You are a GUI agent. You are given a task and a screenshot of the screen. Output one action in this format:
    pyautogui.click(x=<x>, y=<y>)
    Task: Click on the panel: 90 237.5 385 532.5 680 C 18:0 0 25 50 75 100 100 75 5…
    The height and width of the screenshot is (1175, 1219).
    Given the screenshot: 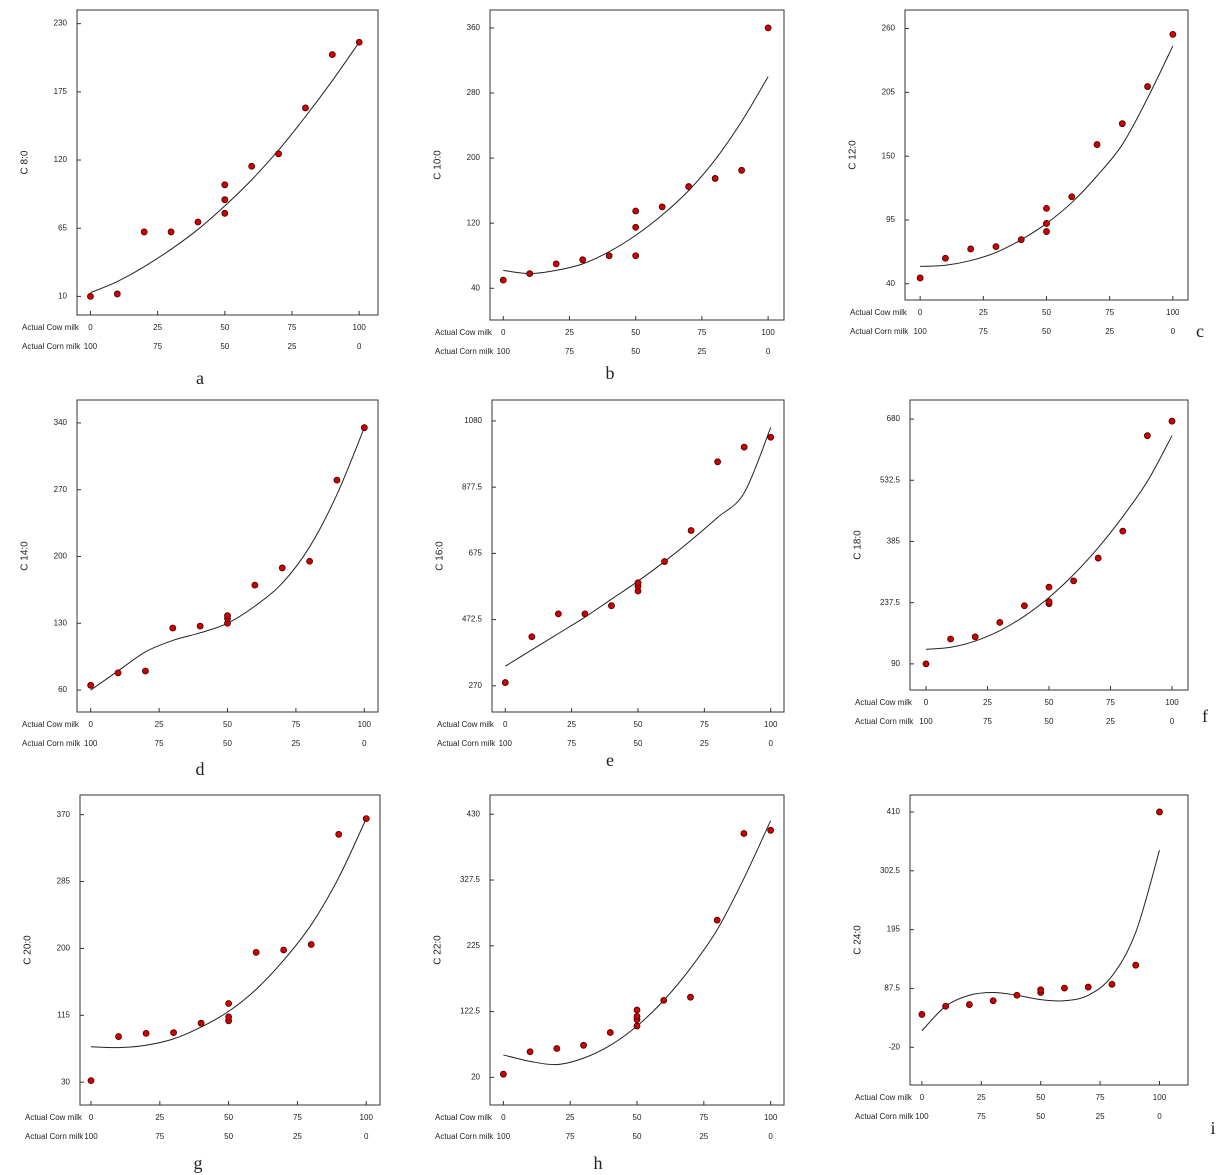 What is the action you would take?
    pyautogui.click(x=1030, y=562)
    